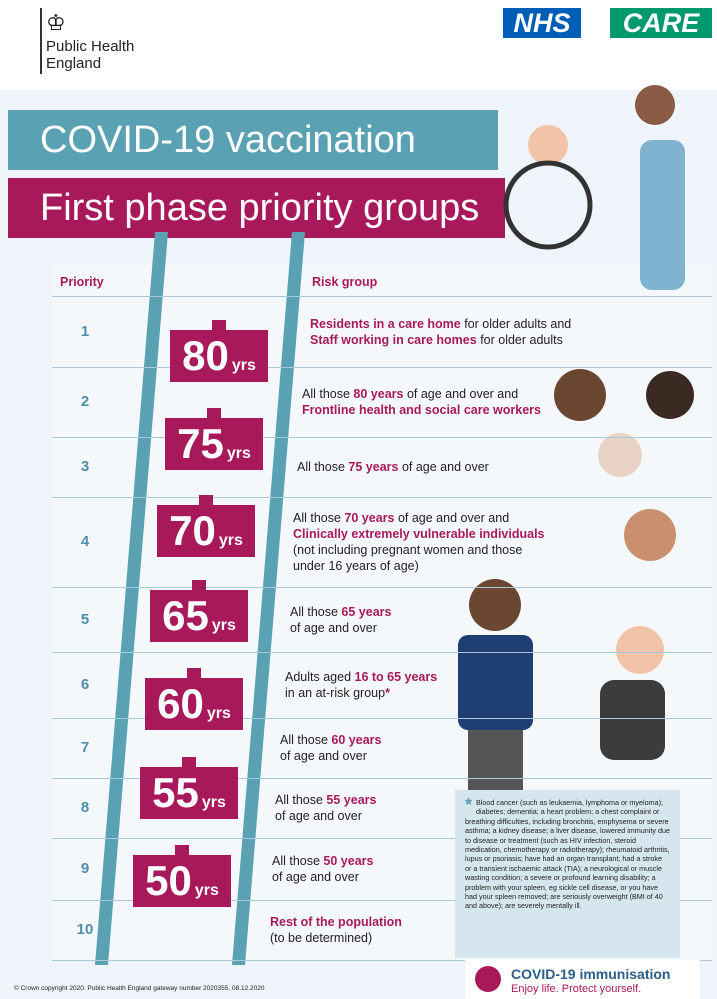  I want to click on risk-line: All those 65 years, so click(340, 612).